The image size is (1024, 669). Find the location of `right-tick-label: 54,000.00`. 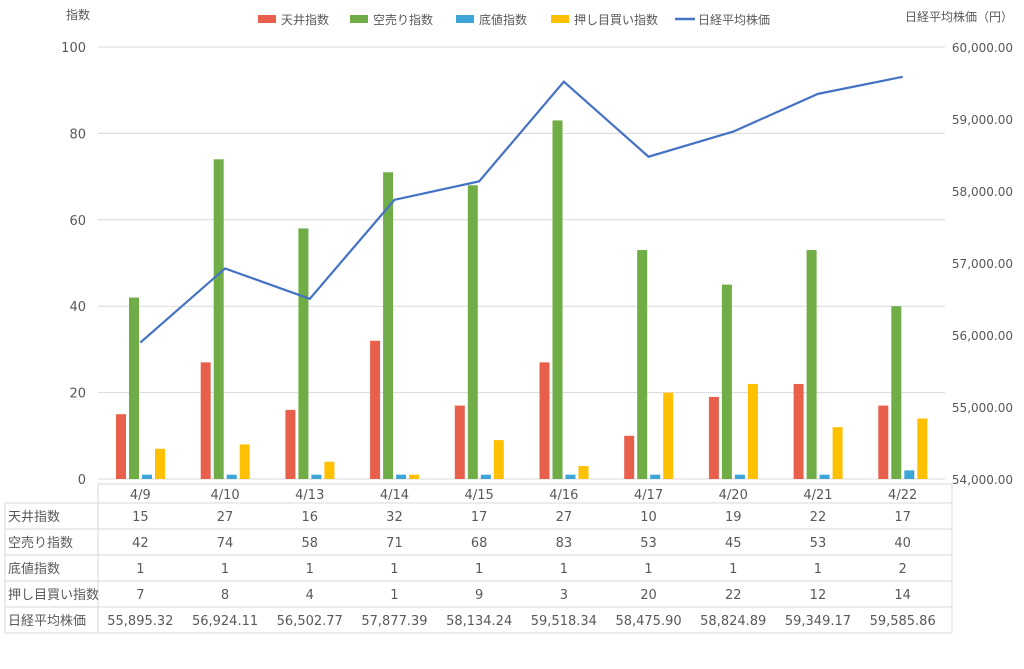

right-tick-label: 54,000.00 is located at coordinates (982, 480).